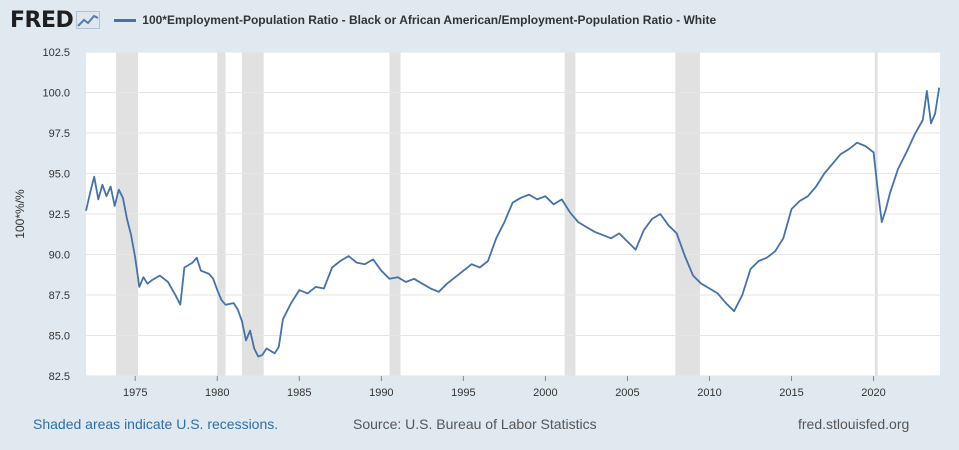 This screenshot has height=450, width=959. Describe the element at coordinates (504, 387) in the screenshot. I see `x-axis-ticks: 1975 1980 1985 1990 1995 2000 2005 2010 2015 2020` at that location.